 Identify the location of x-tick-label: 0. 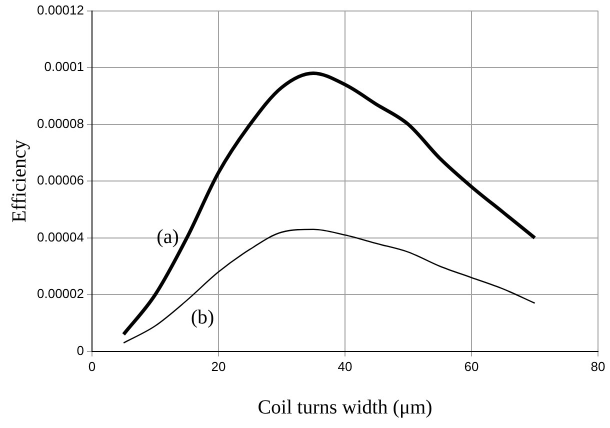
(92, 366).